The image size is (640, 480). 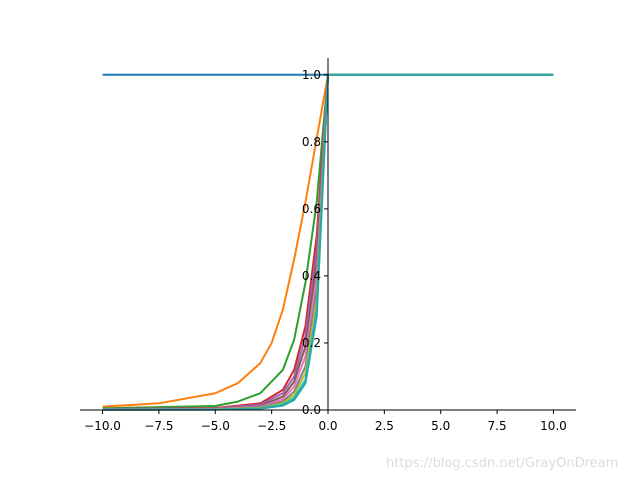 What do you see at coordinates (553, 426) in the screenshot?
I see `x-tick-label: 10.0` at bounding box center [553, 426].